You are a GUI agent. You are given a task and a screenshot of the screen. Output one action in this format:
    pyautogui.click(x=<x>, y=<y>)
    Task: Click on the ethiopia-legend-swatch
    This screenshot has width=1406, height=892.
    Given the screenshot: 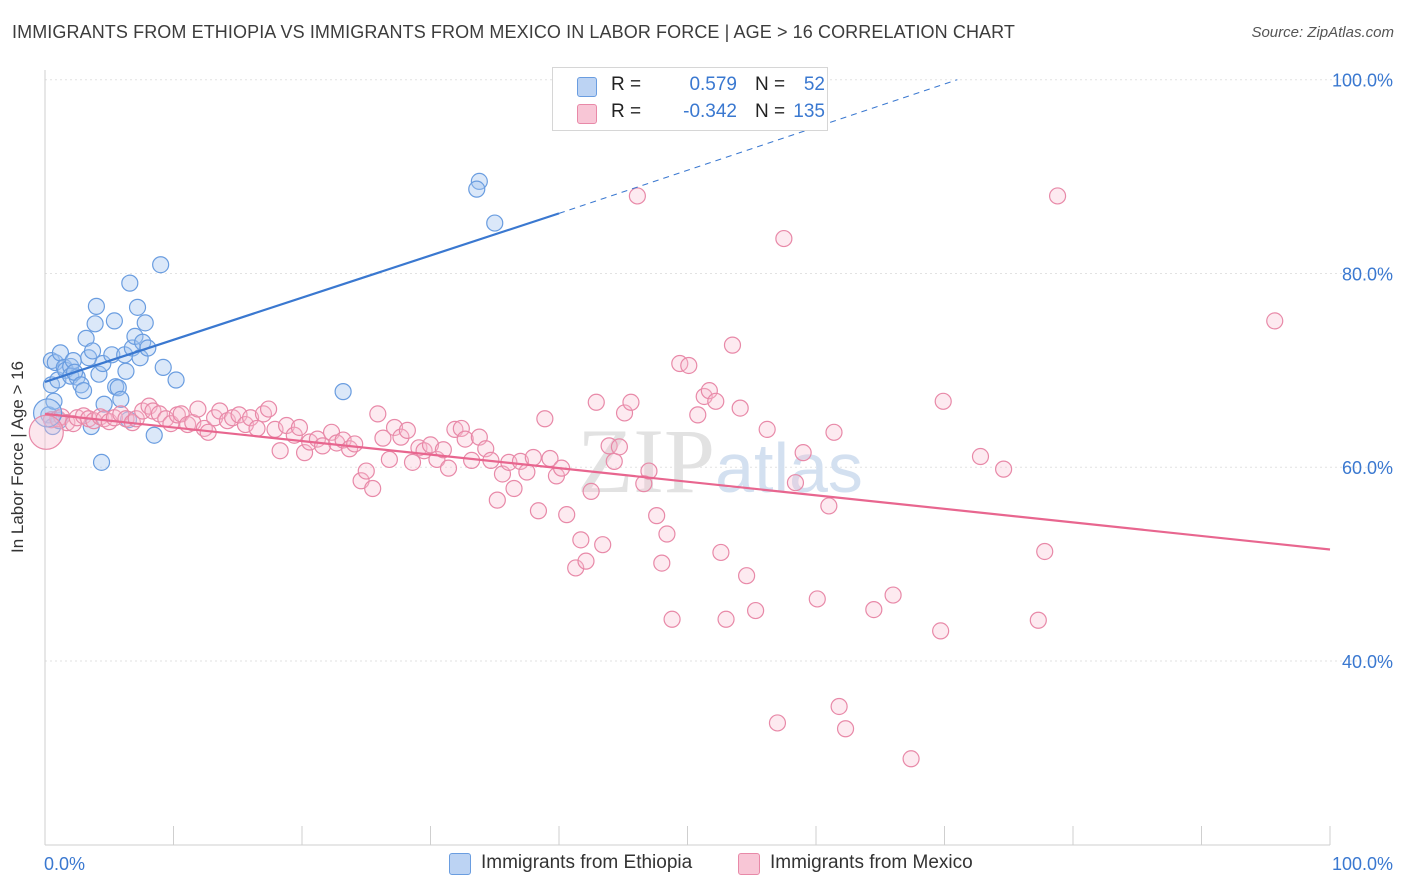 What is the action you would take?
    pyautogui.click(x=460, y=864)
    